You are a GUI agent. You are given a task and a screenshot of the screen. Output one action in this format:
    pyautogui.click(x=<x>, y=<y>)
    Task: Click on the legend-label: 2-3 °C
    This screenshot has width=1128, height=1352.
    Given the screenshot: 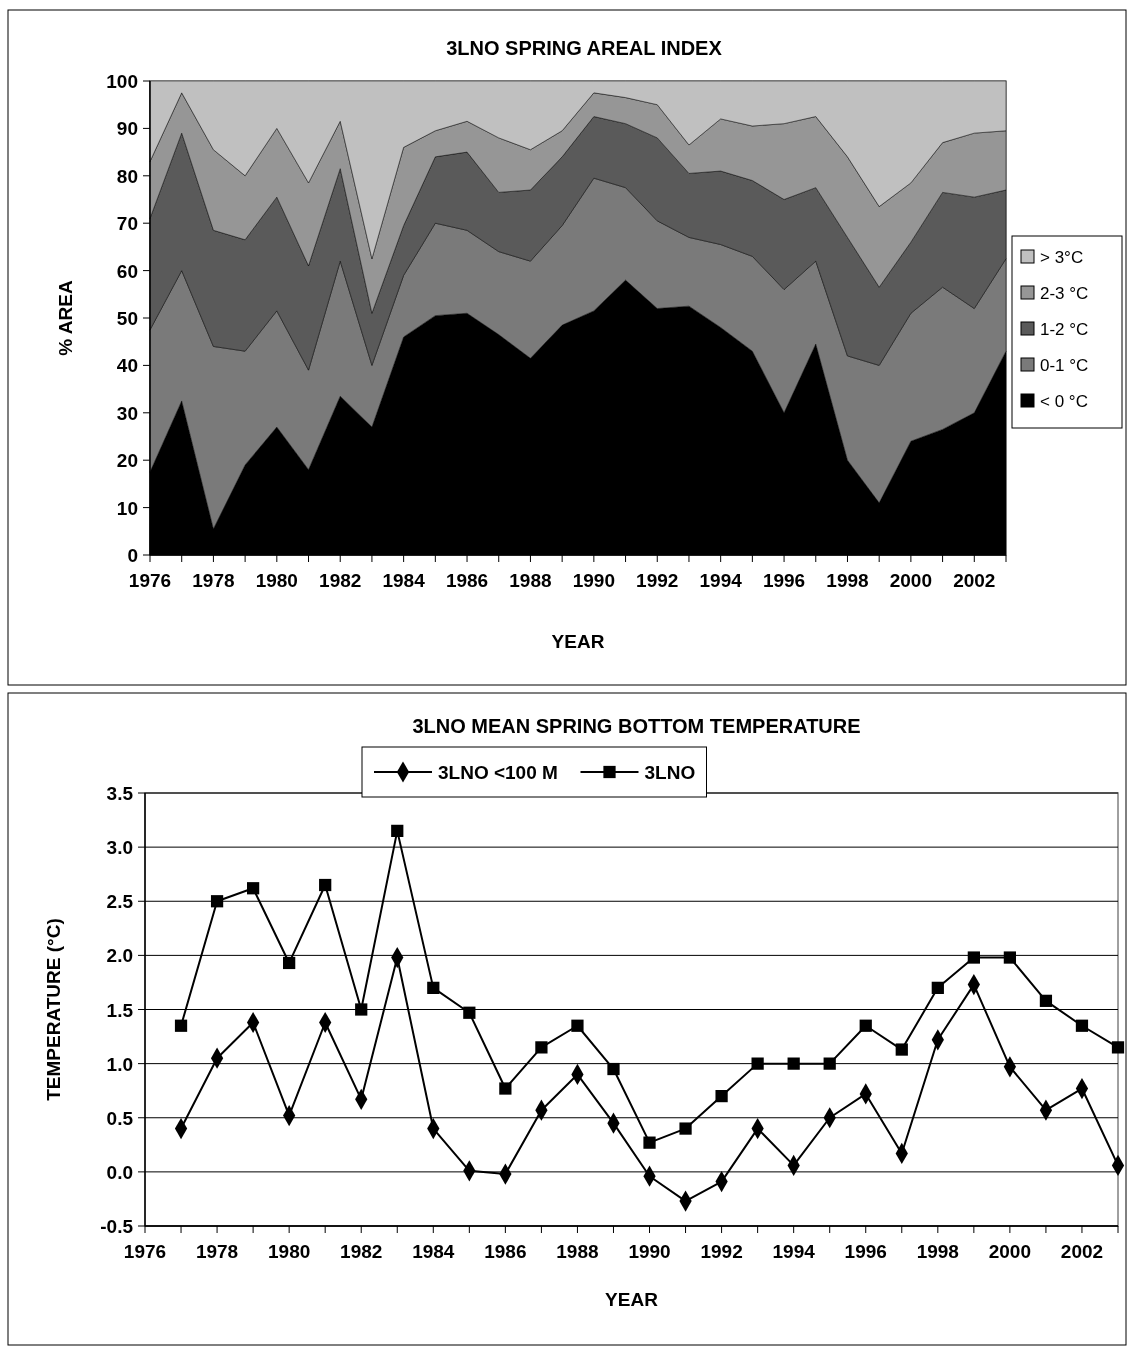 What is the action you would take?
    pyautogui.click(x=1064, y=293)
    